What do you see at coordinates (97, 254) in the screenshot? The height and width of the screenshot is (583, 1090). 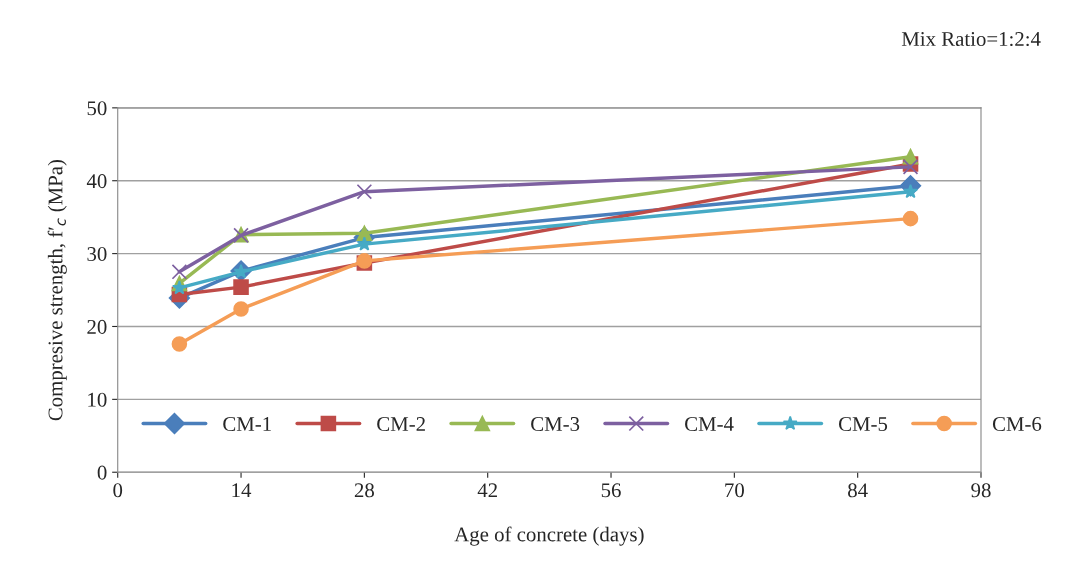 I see `y-tick-label: 30` at bounding box center [97, 254].